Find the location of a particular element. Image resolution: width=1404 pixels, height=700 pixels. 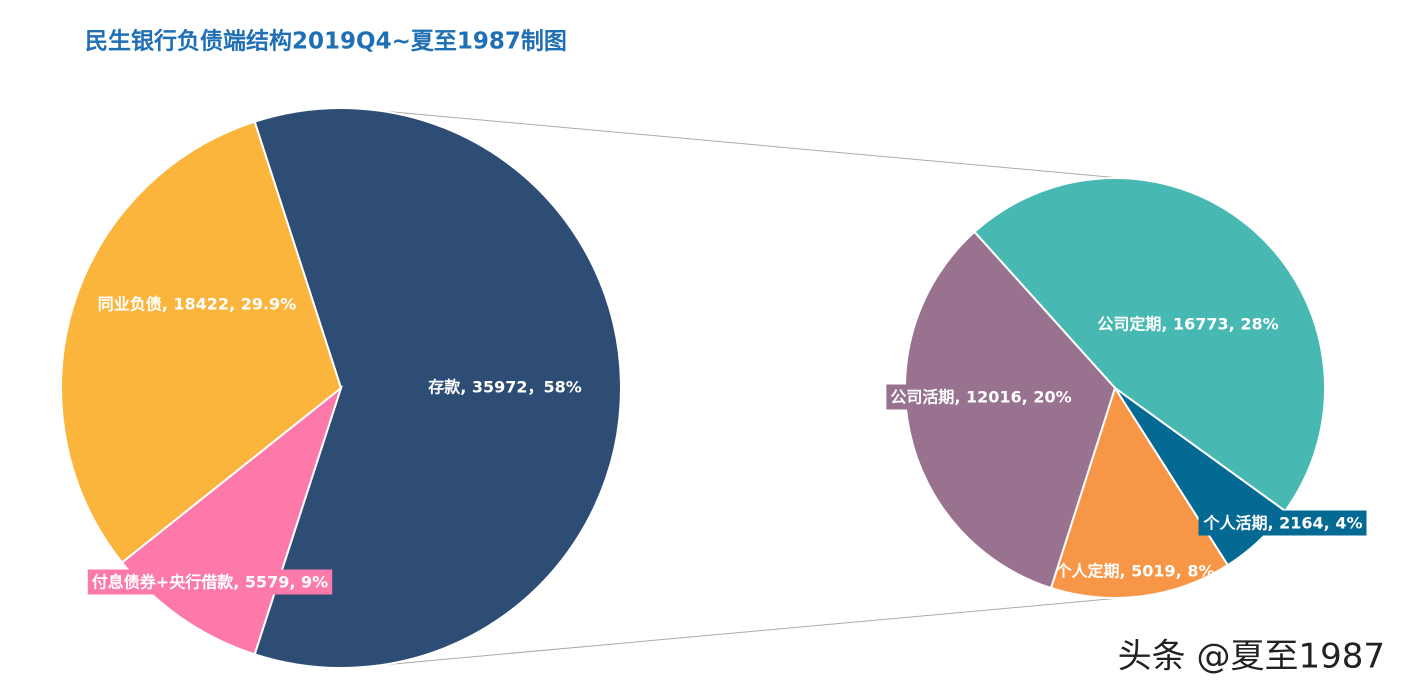

data-label: 个人定期, 5019, 8% is located at coordinates (1135, 571).